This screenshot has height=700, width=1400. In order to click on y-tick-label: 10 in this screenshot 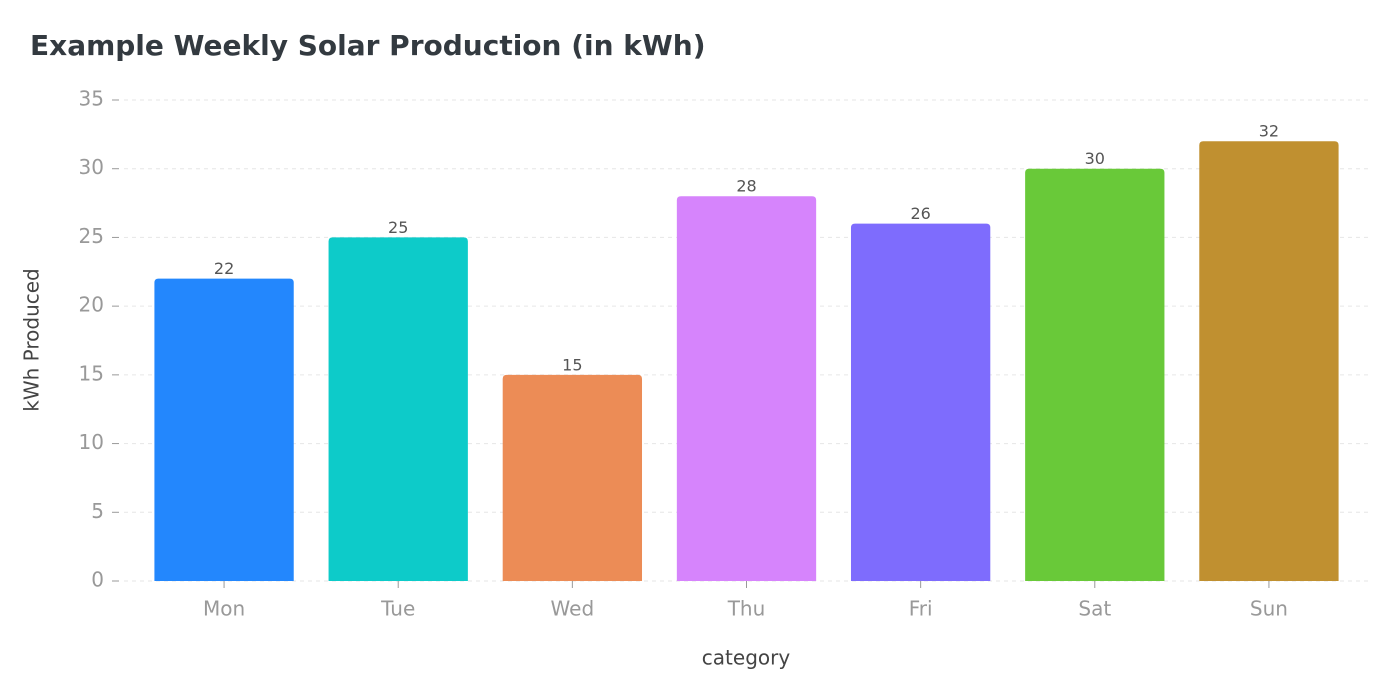, I will do `click(91, 442)`.